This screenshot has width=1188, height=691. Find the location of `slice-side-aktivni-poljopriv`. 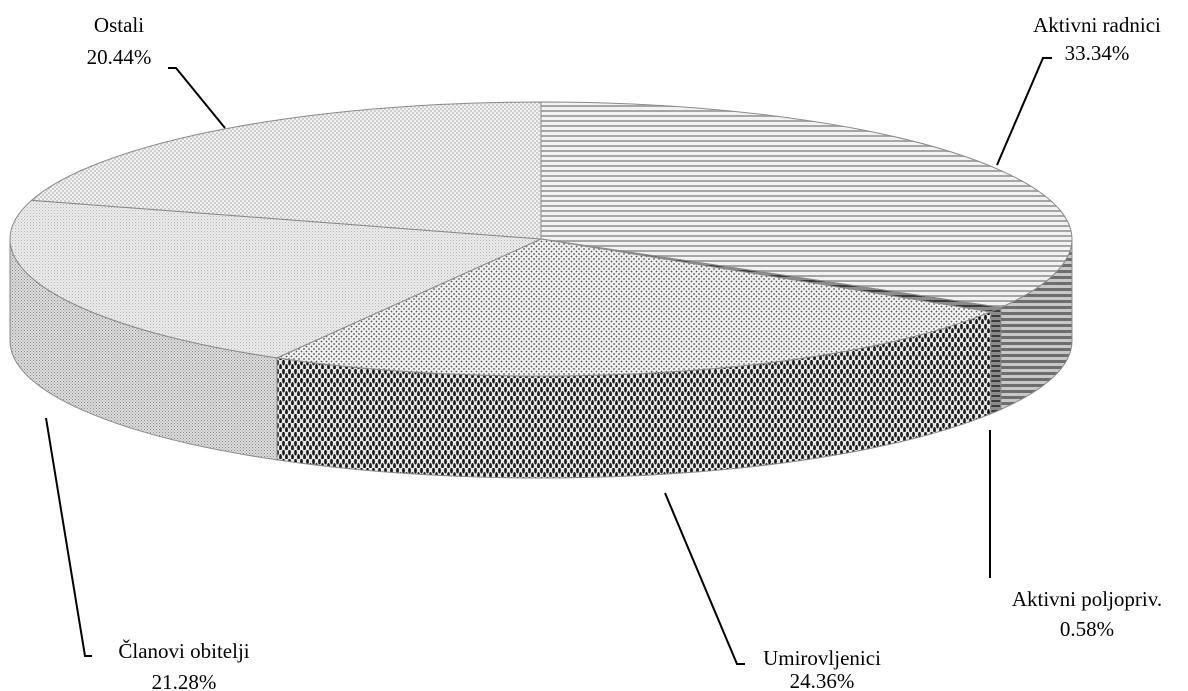

slice-side-aktivni-poljopriv is located at coordinates (996, 360).